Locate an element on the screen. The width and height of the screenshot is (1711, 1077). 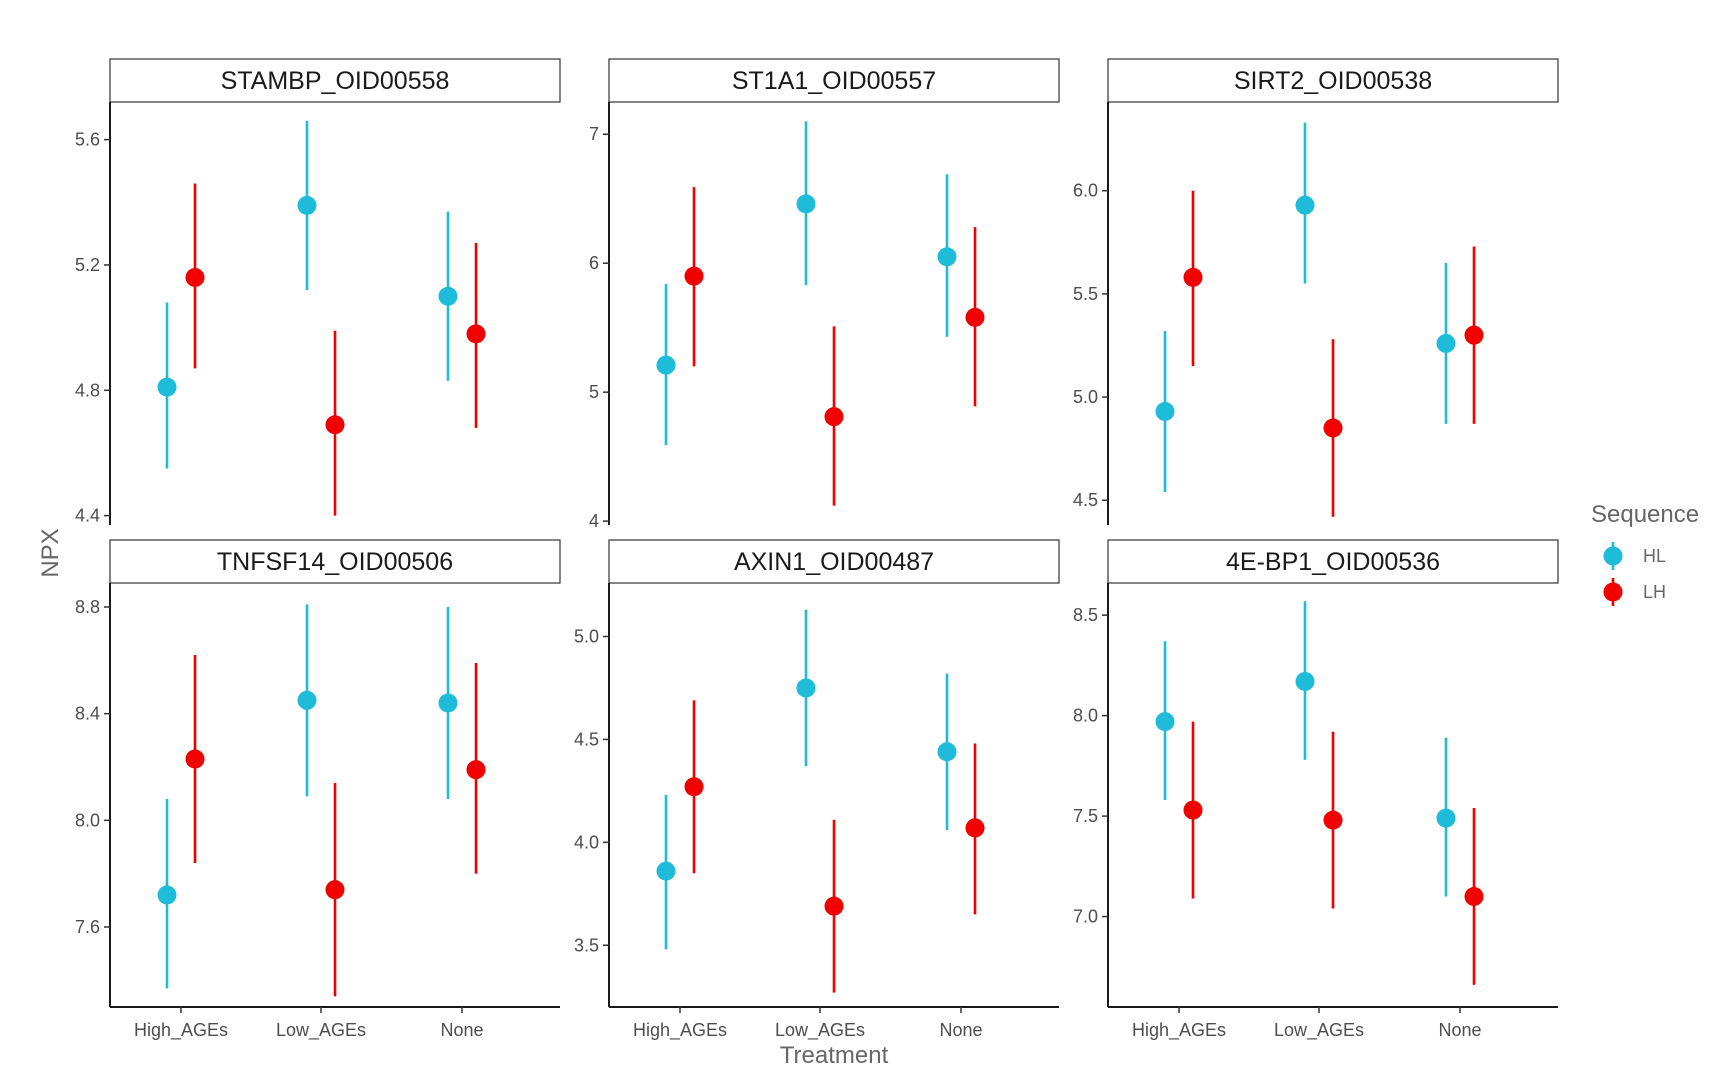
strip-title: 4E-BP1_OID00536 is located at coordinates (1333, 562).